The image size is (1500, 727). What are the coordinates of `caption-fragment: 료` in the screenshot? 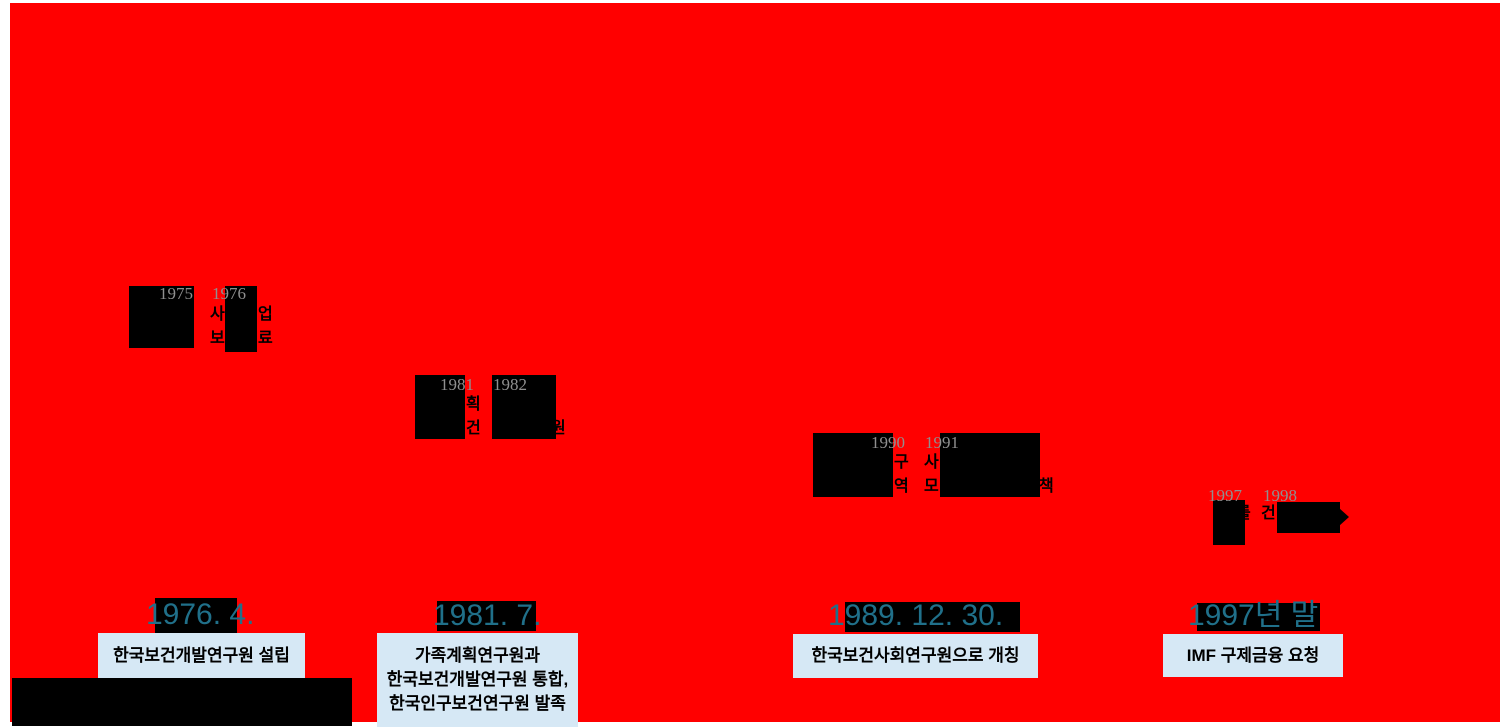 It's located at (265, 338).